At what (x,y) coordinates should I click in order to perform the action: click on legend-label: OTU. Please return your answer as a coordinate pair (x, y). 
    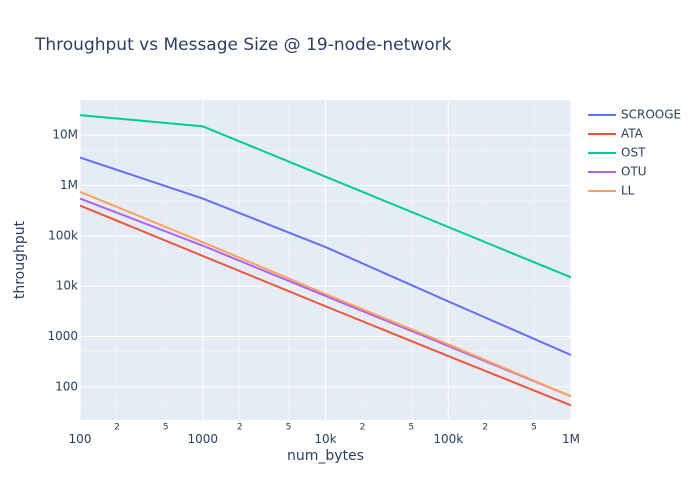
    Looking at the image, I should click on (634, 172).